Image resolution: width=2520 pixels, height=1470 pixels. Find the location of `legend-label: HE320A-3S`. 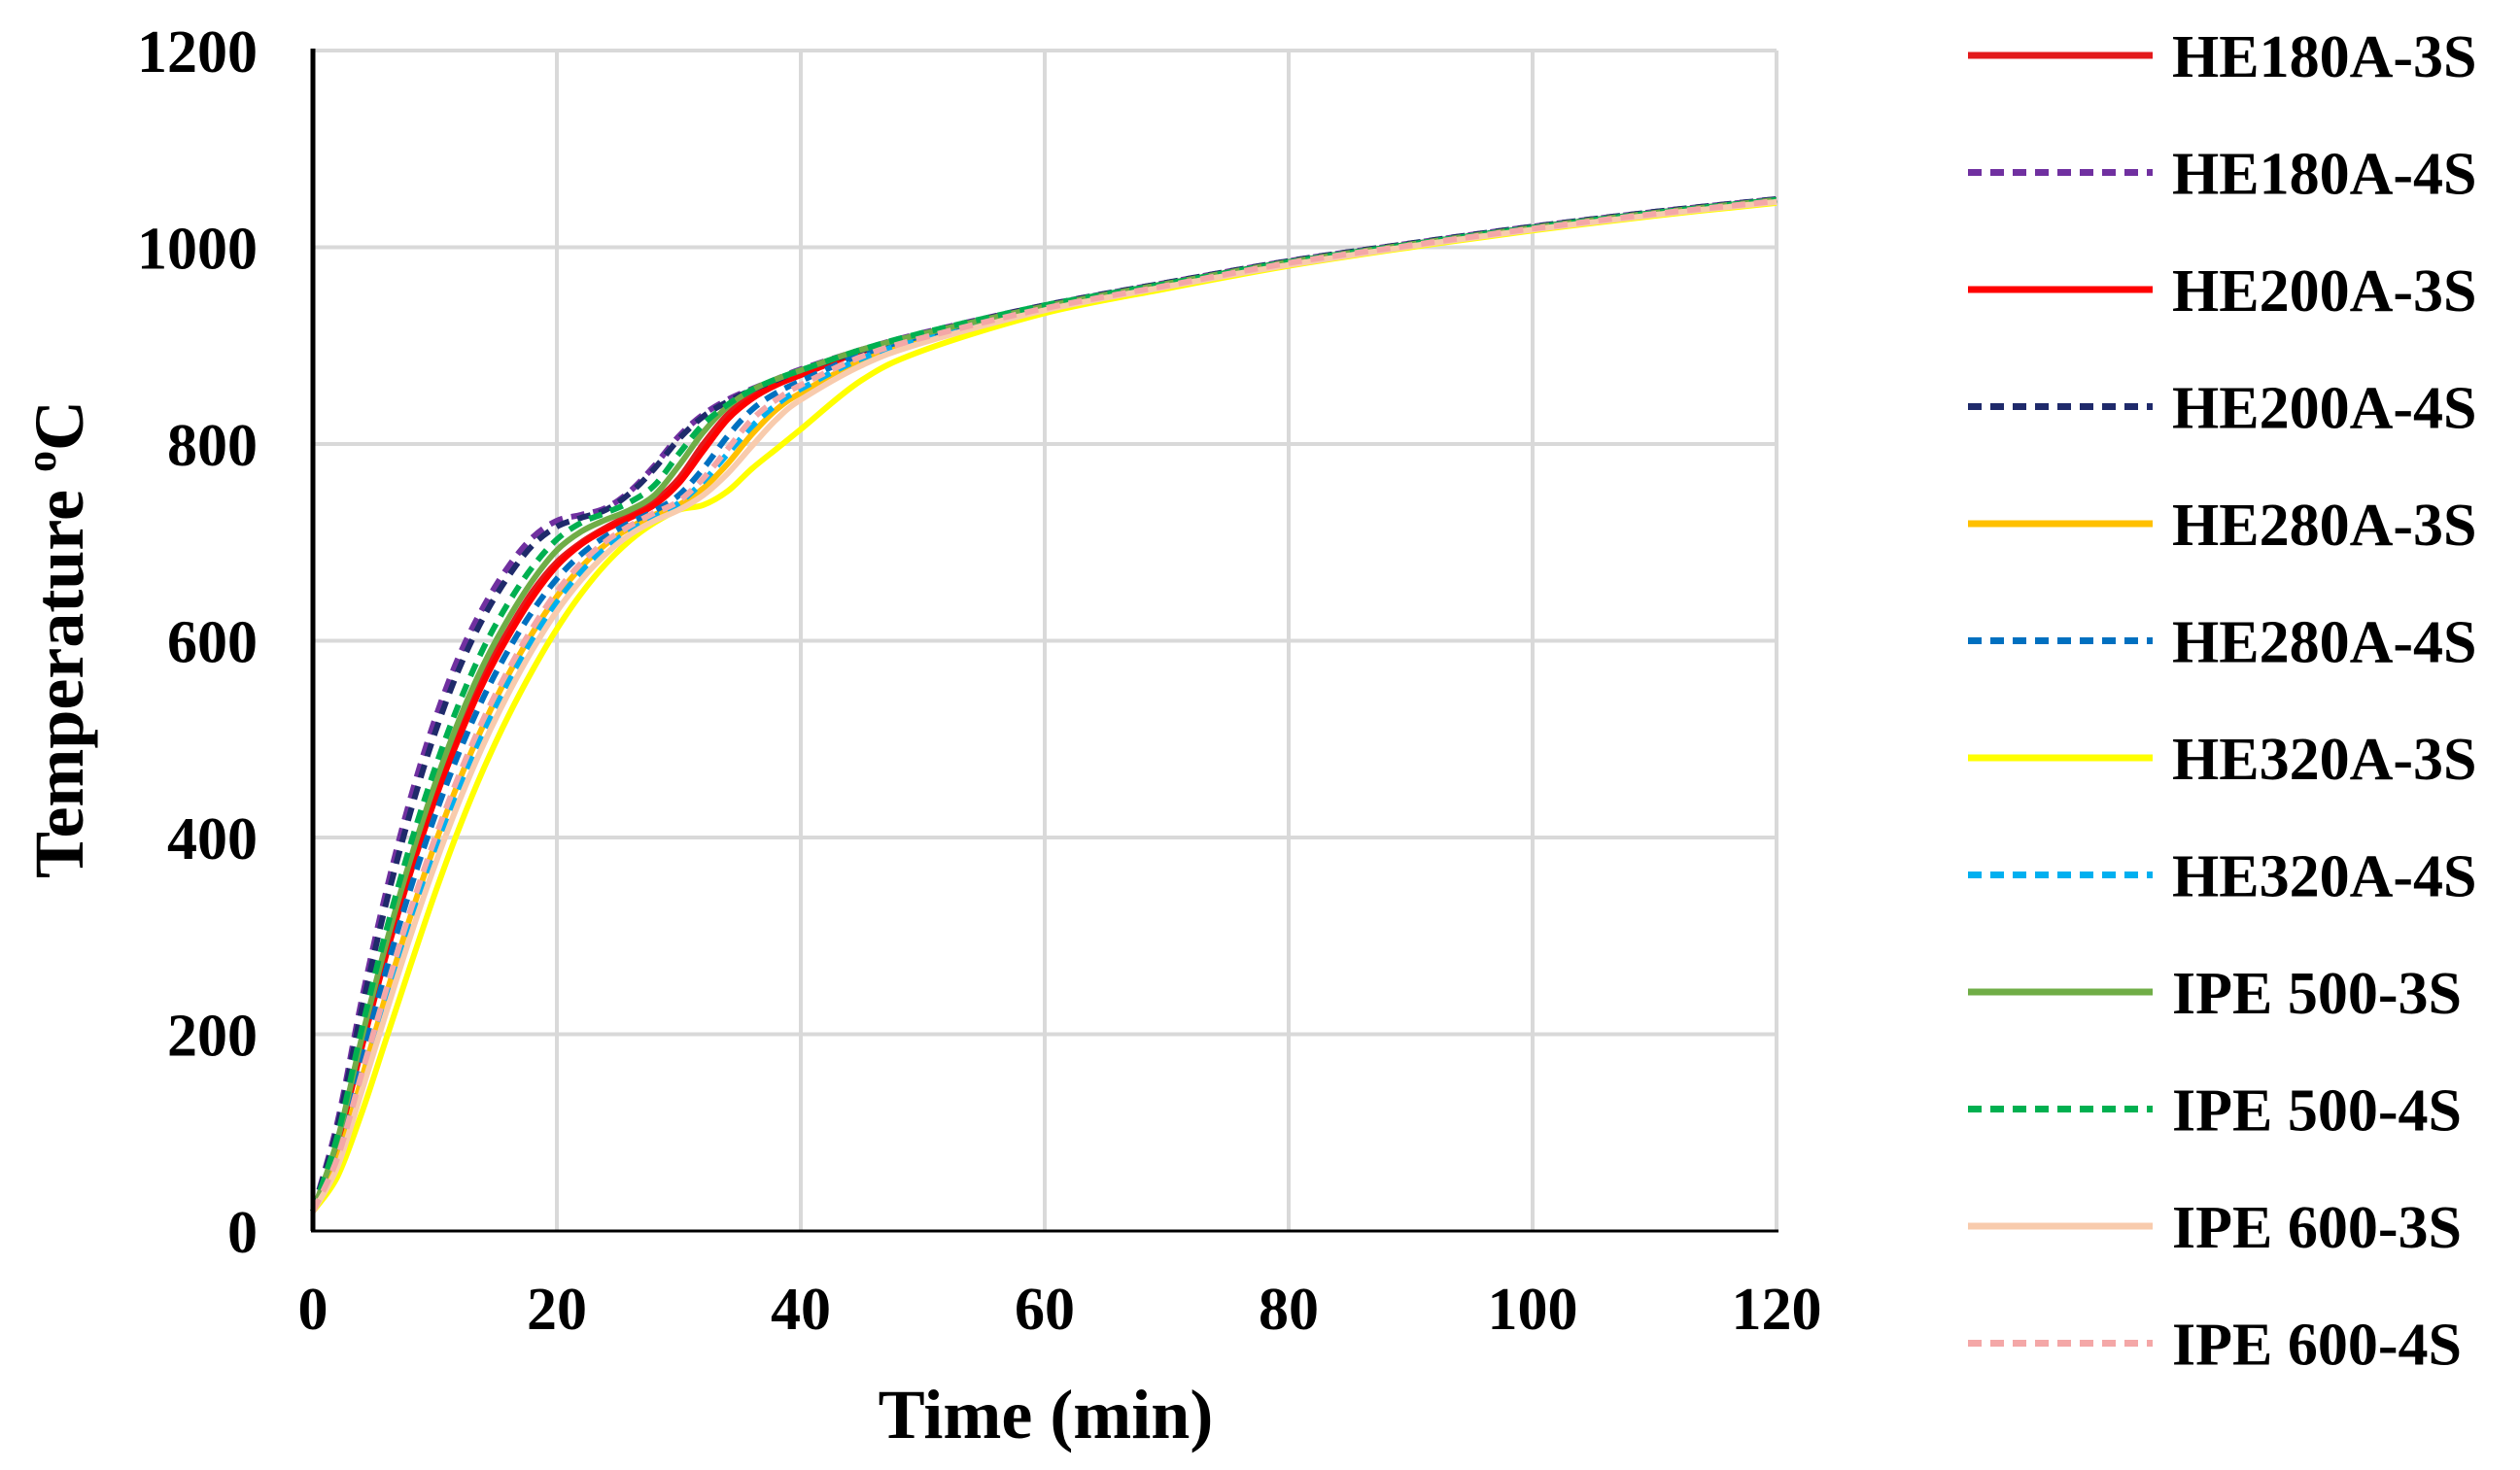

legend-label: HE320A-3S is located at coordinates (2324, 760).